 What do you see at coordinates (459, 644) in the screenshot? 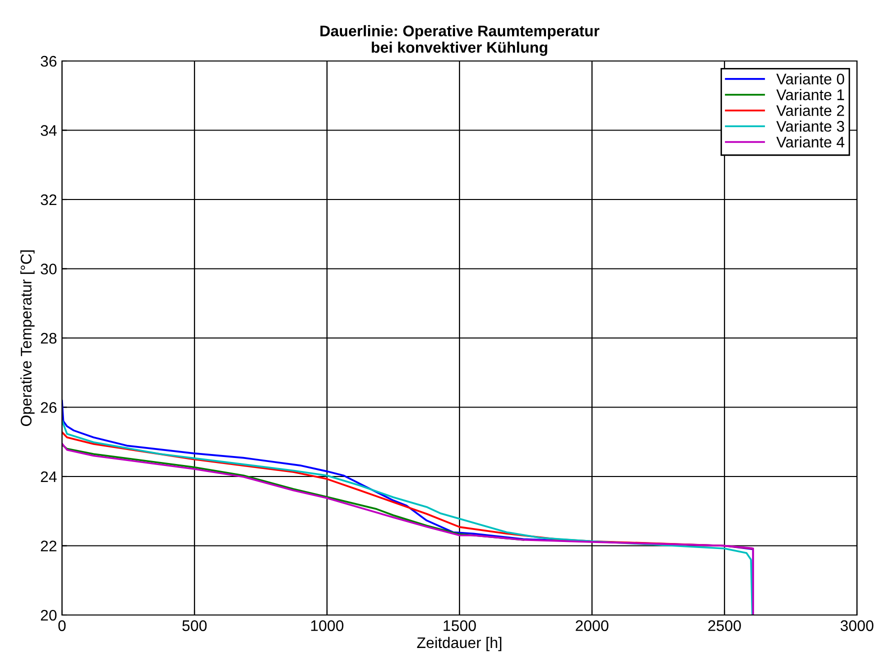
I see `x-axis-title: Zeitdauer [h]` at bounding box center [459, 644].